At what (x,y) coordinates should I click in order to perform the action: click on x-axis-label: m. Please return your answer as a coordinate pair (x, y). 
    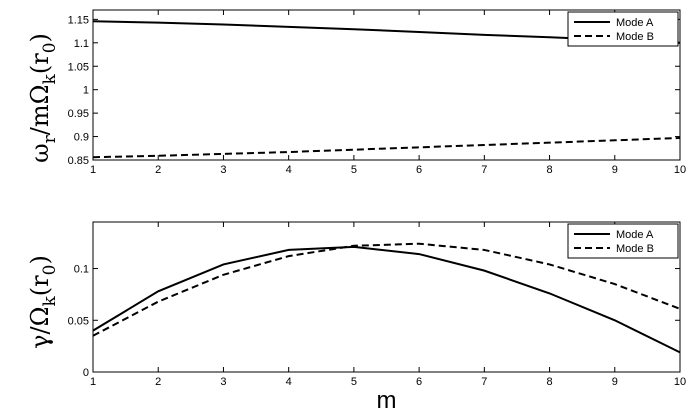
    Looking at the image, I should click on (387, 400).